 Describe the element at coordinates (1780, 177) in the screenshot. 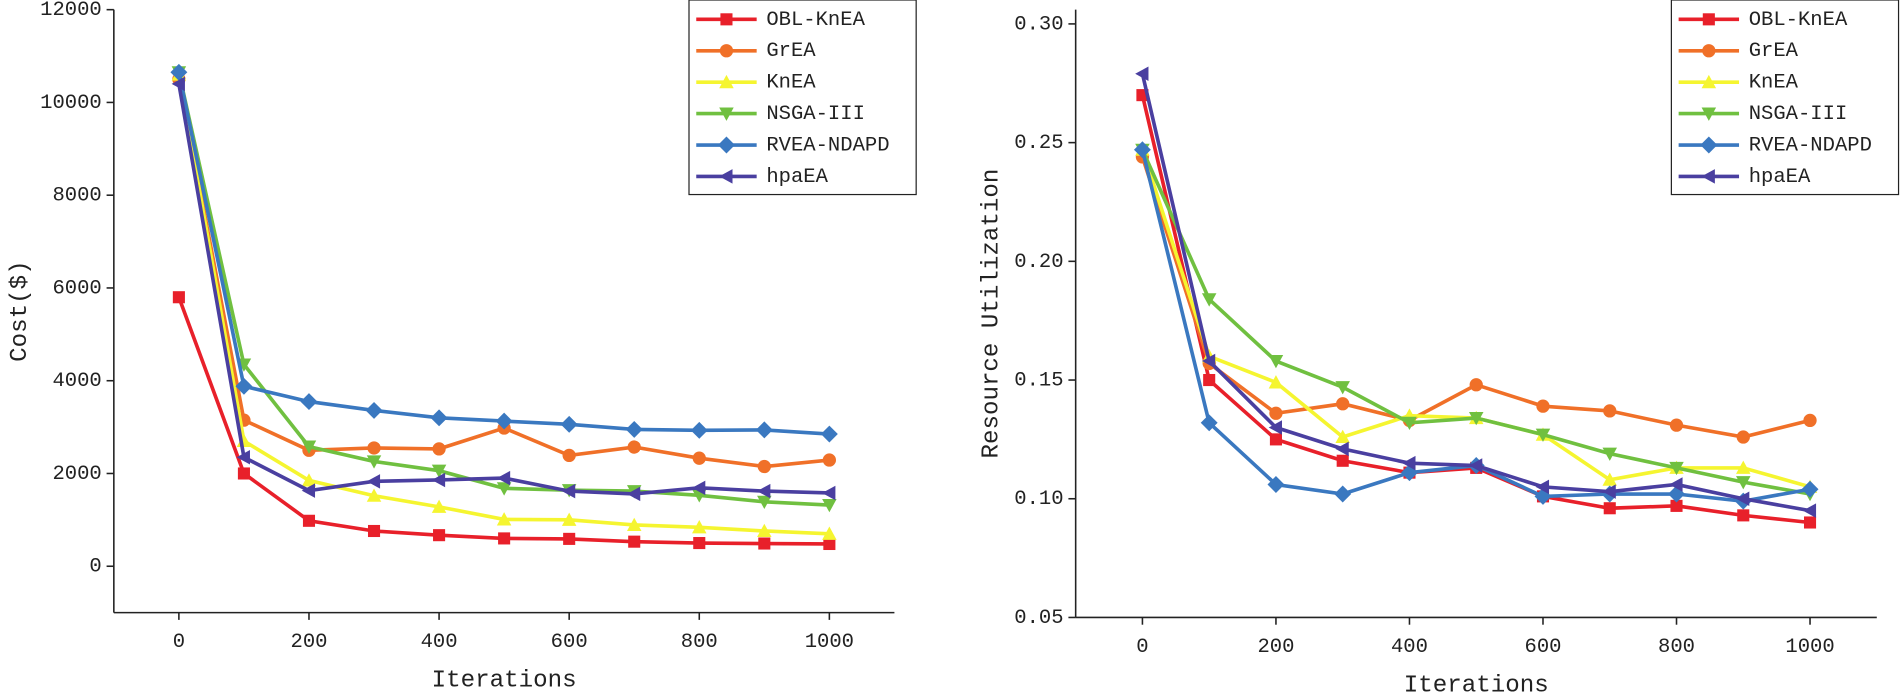

I see `legend-label: hpaEA` at that location.